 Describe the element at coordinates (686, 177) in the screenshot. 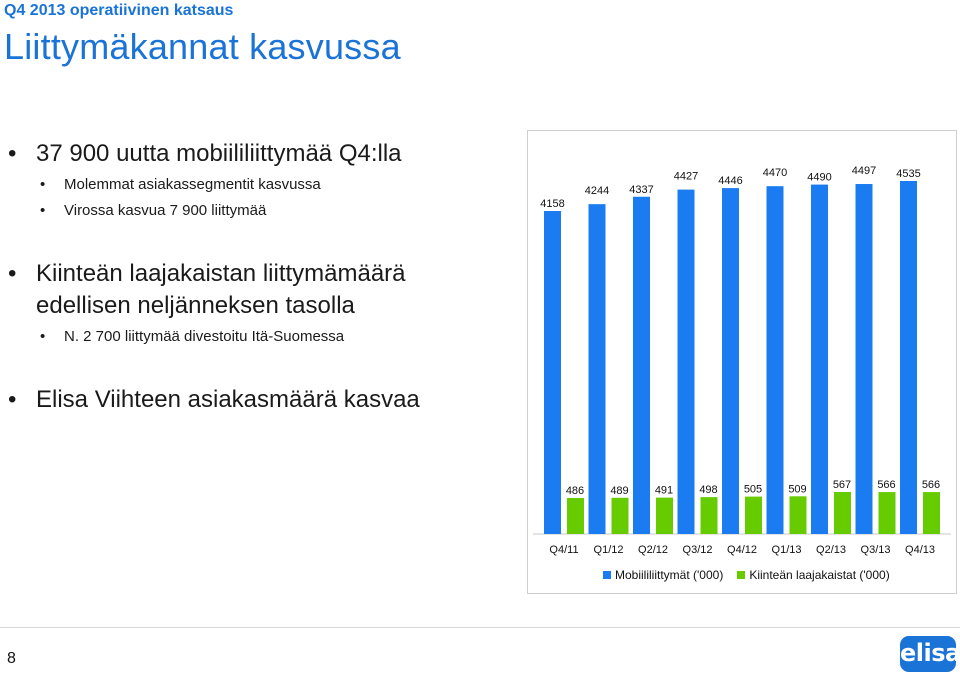

I see `data-label-mobile: 4427` at that location.